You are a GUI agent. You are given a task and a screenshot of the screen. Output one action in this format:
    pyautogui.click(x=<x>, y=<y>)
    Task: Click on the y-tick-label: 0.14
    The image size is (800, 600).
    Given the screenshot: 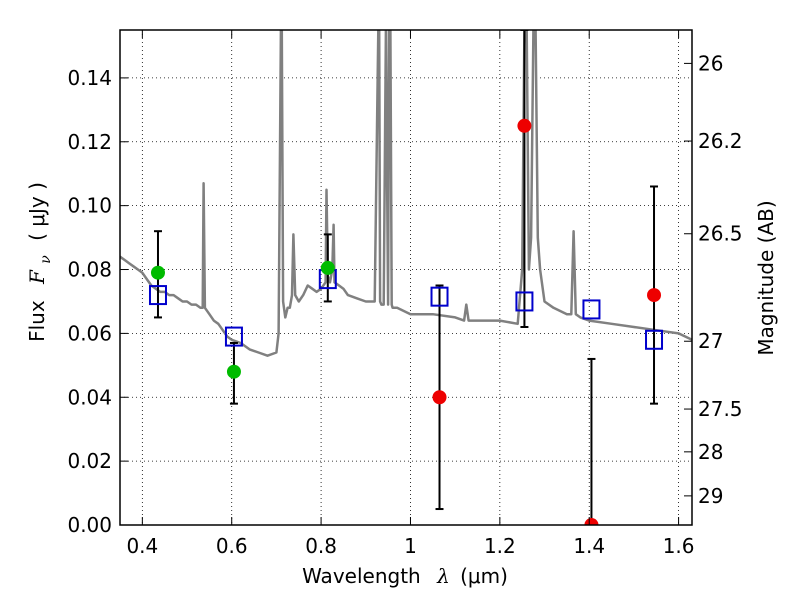 What is the action you would take?
    pyautogui.click(x=89, y=78)
    